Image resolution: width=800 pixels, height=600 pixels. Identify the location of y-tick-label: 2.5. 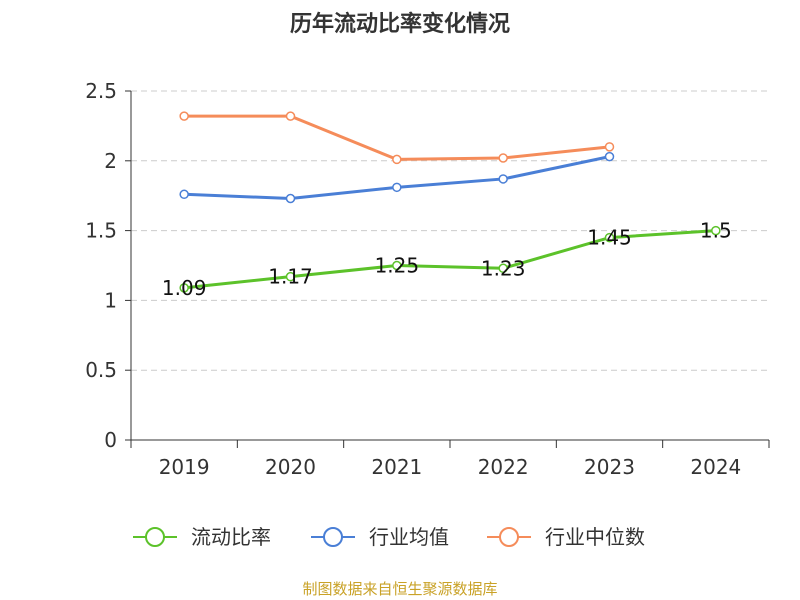
(101, 91).